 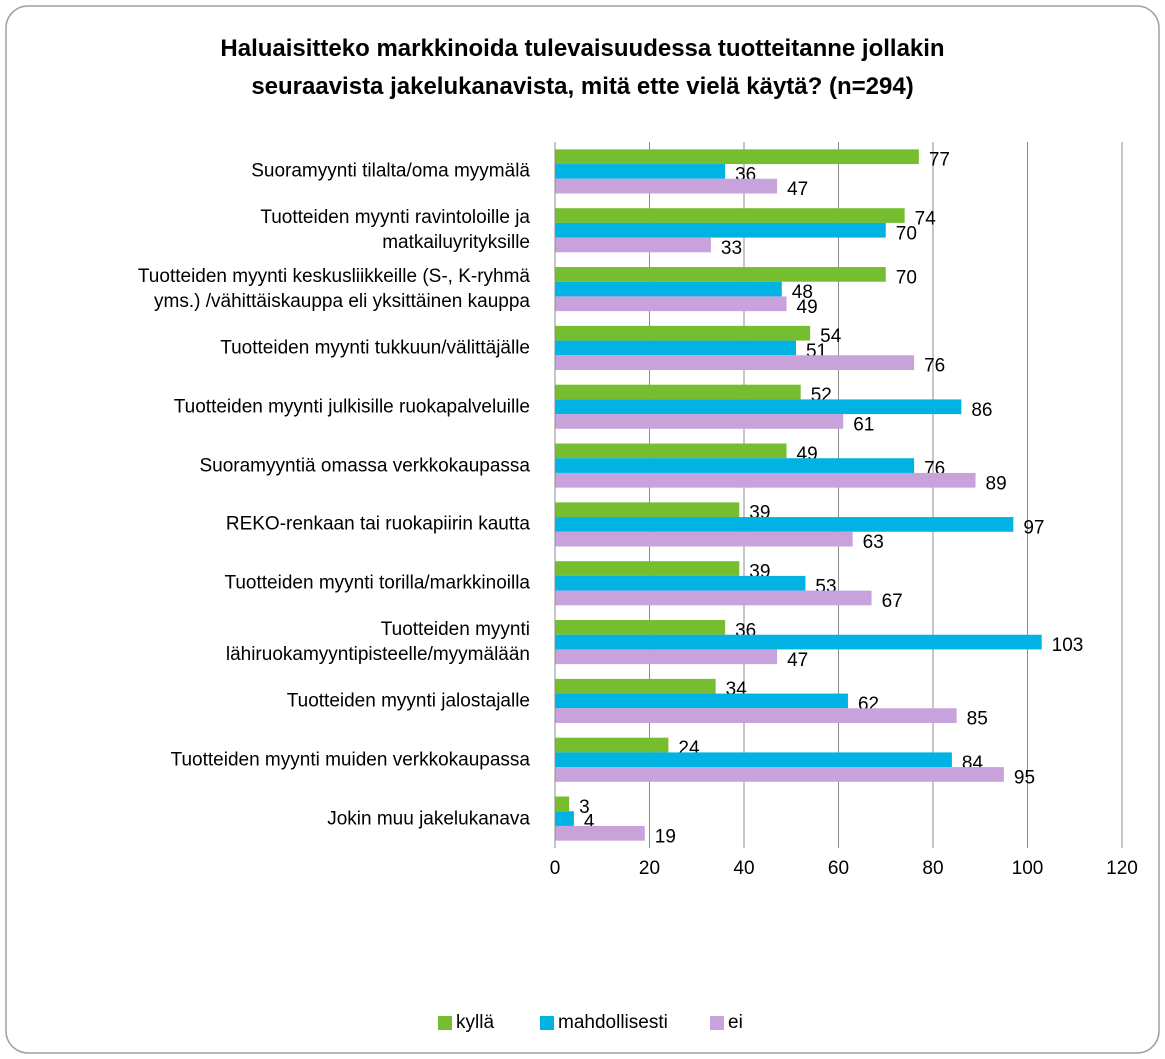 I want to click on data-label: 19, so click(x=665, y=836).